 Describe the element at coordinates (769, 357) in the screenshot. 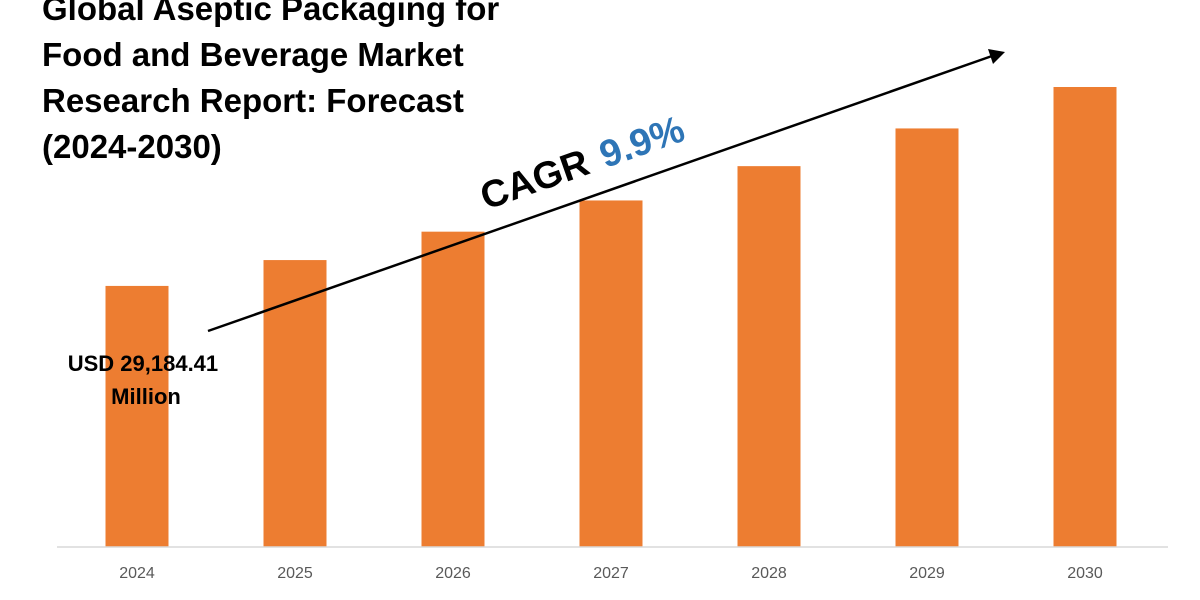

I see `bar-2028` at that location.